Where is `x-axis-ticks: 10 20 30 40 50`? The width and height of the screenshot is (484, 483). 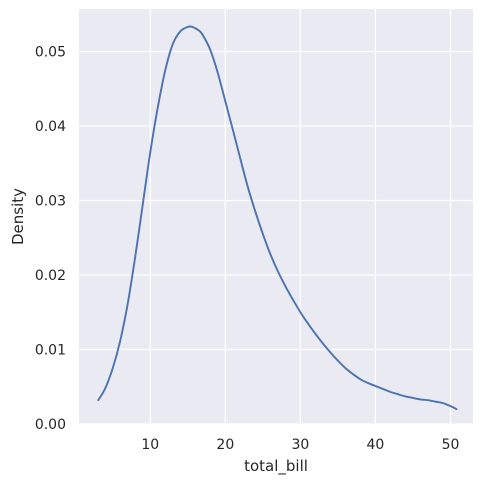
x-axis-ticks: 10 20 30 40 50 is located at coordinates (300, 445).